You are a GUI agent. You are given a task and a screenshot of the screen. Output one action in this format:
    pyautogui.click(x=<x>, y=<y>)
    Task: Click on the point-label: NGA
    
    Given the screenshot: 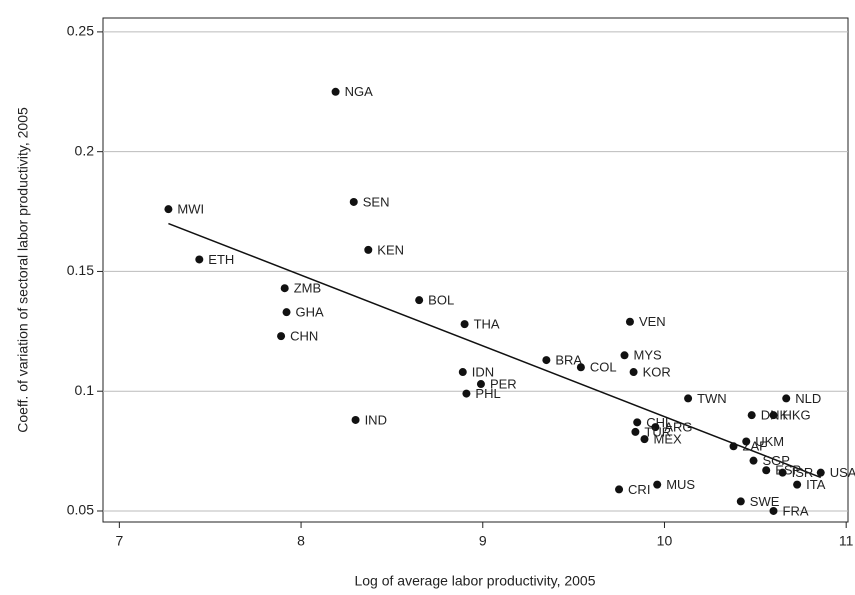 What is the action you would take?
    pyautogui.click(x=359, y=91)
    